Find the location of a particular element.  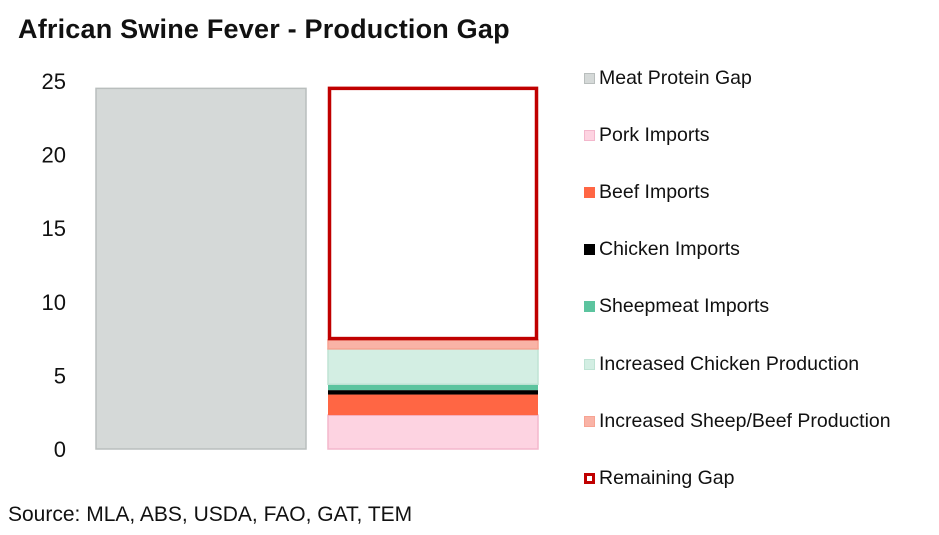

legend-item-chicken-imports: Chicken Imports is located at coordinates (662, 250).